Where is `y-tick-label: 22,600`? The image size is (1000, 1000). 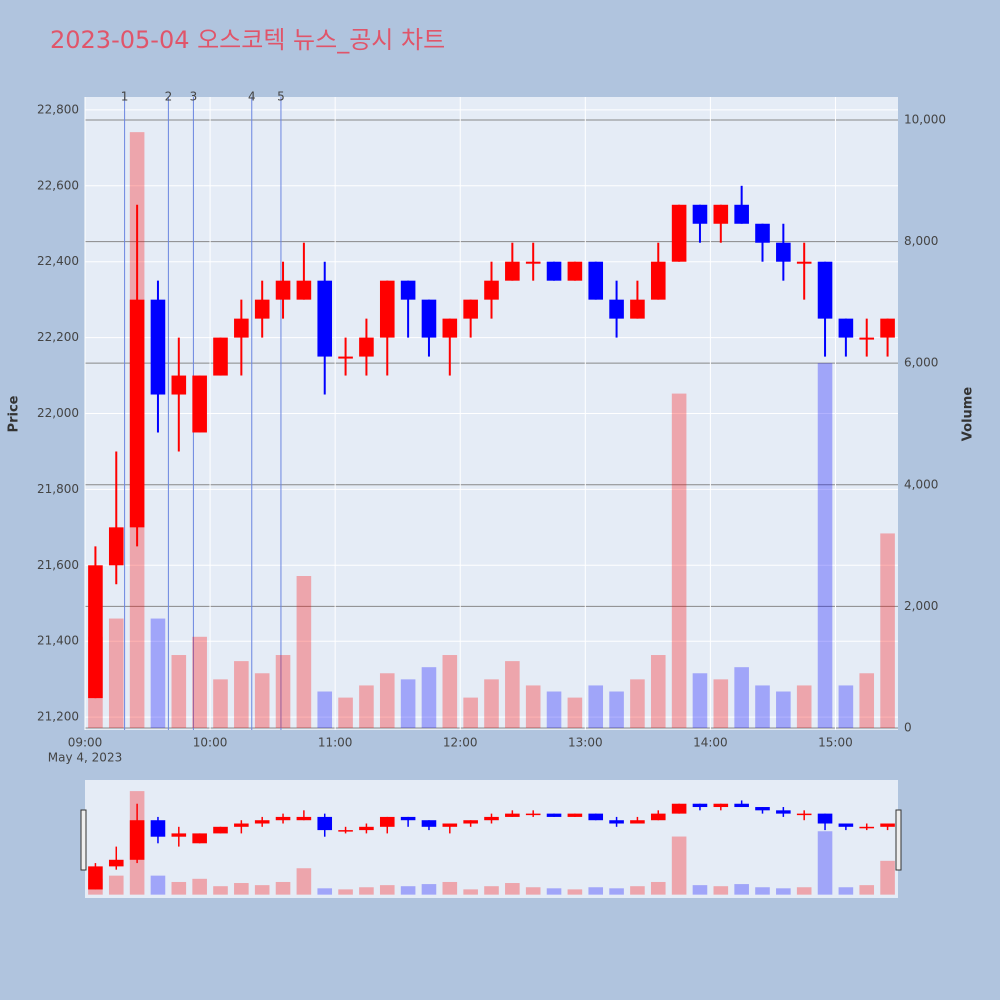 y-tick-label: 22,600 is located at coordinates (58, 185).